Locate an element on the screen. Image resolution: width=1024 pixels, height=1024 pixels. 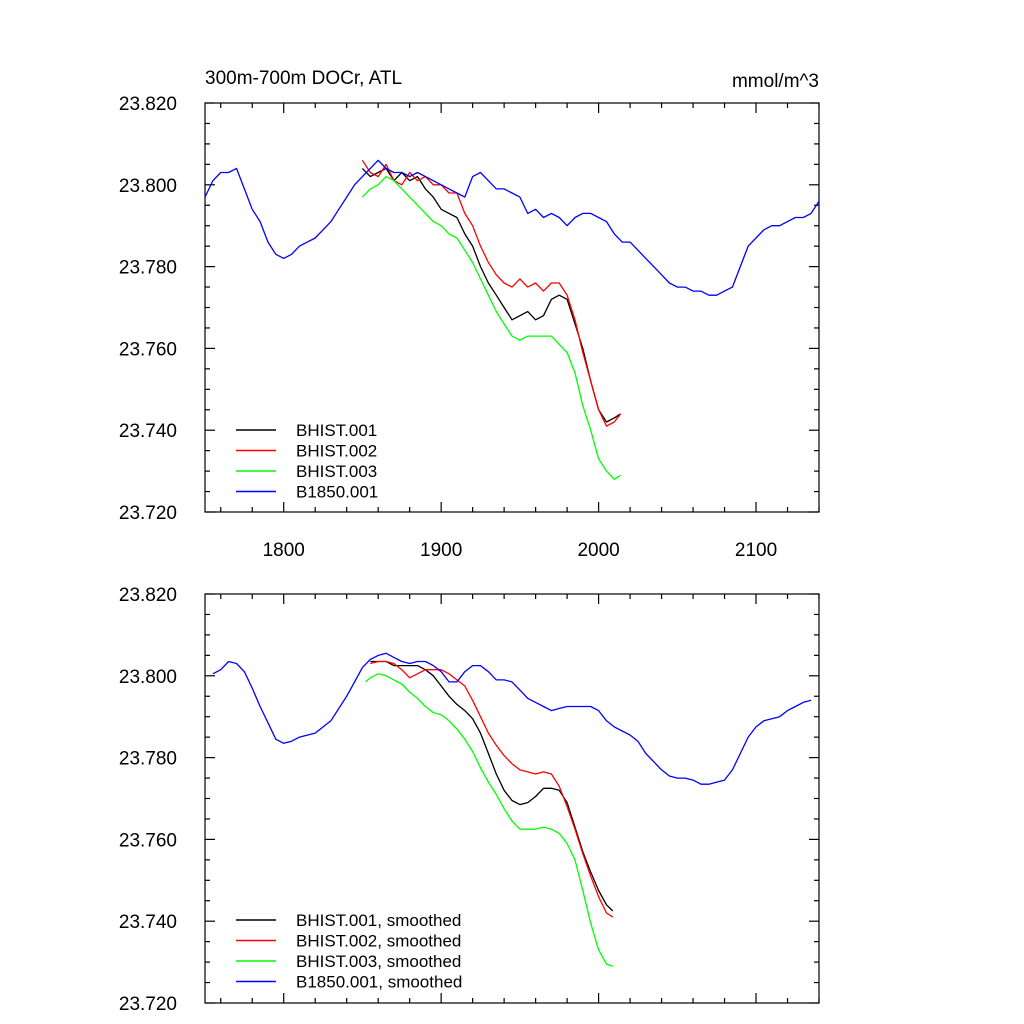
series-line-bhist-002-smoothed is located at coordinates (492, 789).